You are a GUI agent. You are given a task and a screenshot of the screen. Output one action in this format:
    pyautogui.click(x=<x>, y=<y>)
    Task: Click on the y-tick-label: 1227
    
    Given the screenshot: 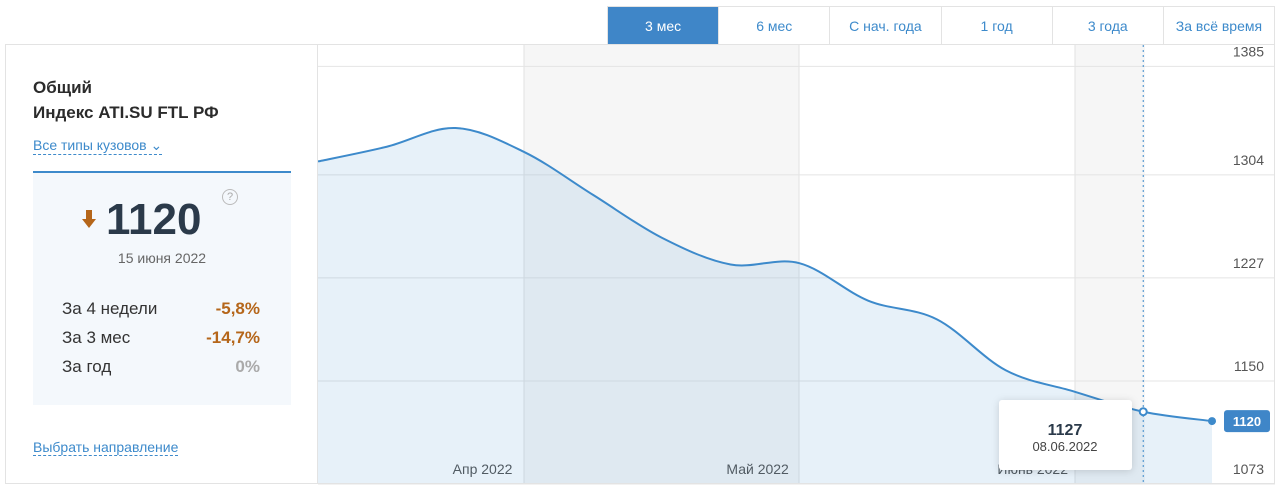 What is the action you would take?
    pyautogui.click(x=1248, y=263)
    